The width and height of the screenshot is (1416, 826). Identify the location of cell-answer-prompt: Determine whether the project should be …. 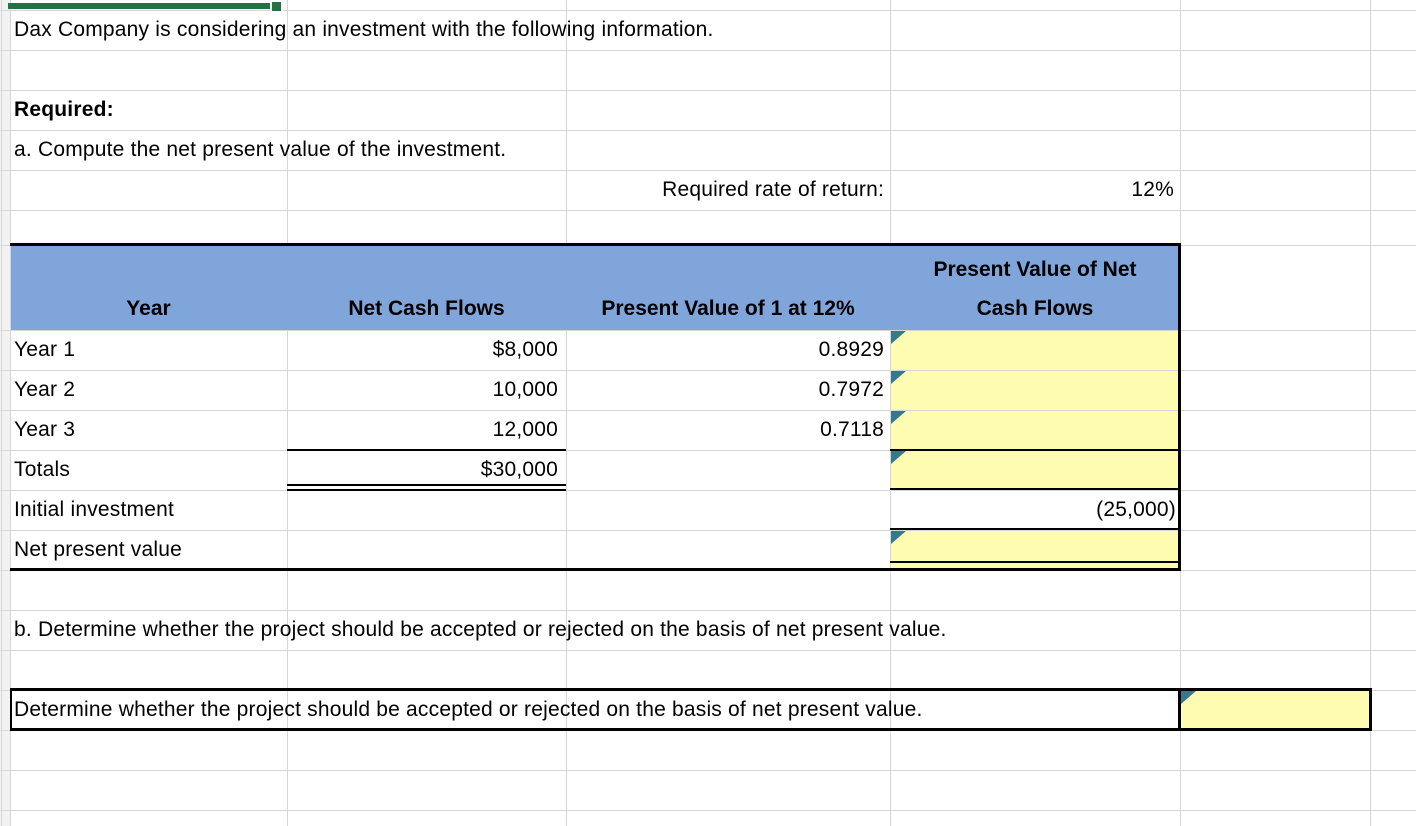
(468, 709).